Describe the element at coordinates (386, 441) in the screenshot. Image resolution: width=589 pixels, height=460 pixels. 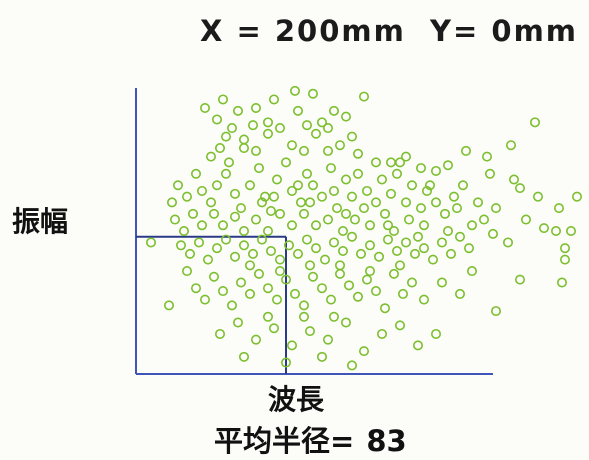
I see `mean-radius-value: 83` at that location.